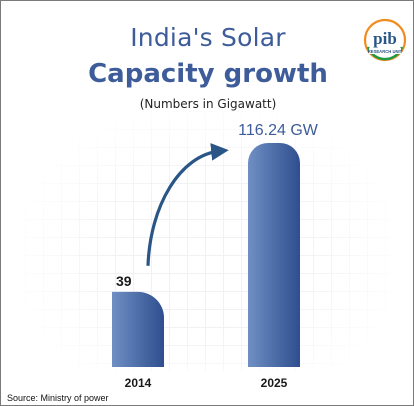 The height and width of the screenshot is (406, 414). I want to click on logo-text: pib, so click(385, 38).